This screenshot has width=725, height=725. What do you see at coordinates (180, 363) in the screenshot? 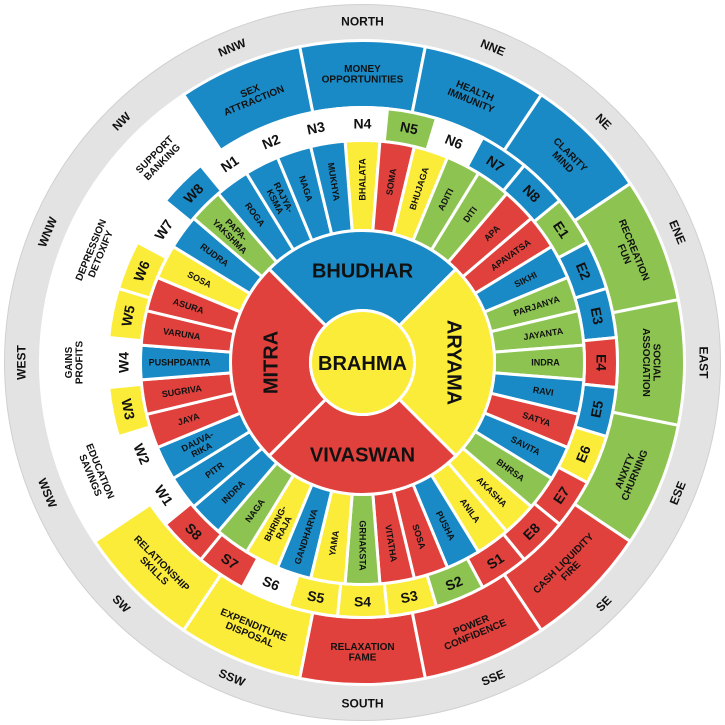
I see `deity-label: PUSHPDANTA` at bounding box center [180, 363].